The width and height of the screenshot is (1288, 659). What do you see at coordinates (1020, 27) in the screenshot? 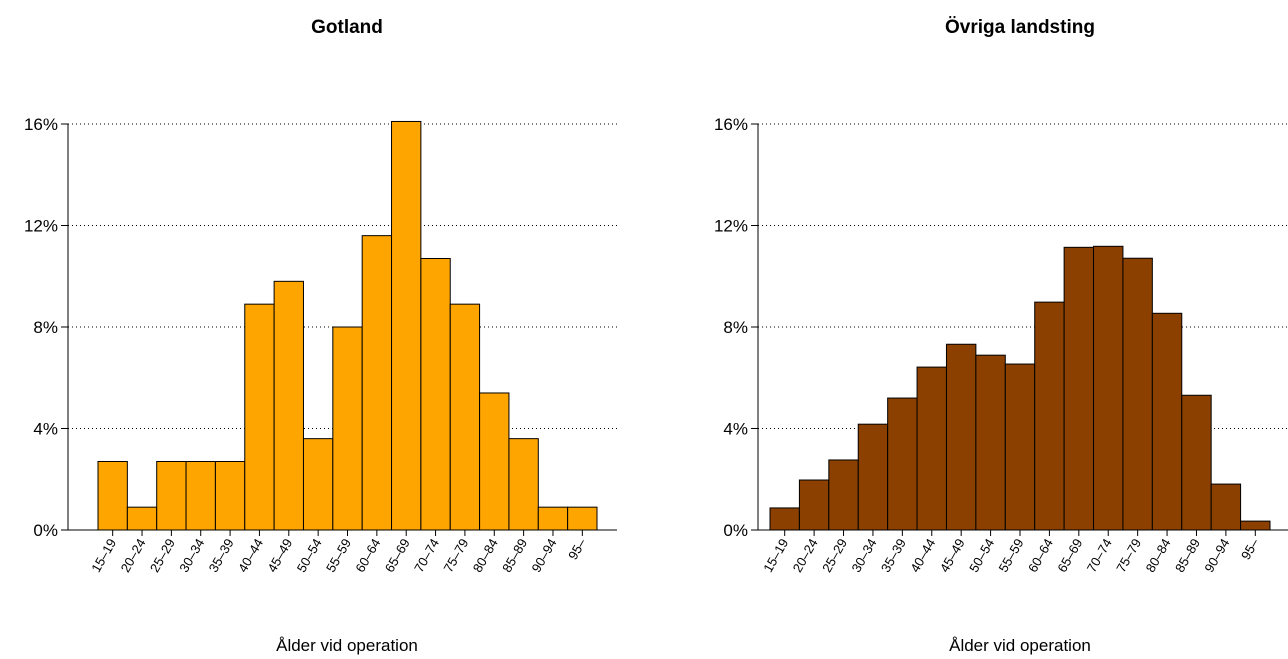
I see `chart-title: Övriga landsting` at bounding box center [1020, 27].